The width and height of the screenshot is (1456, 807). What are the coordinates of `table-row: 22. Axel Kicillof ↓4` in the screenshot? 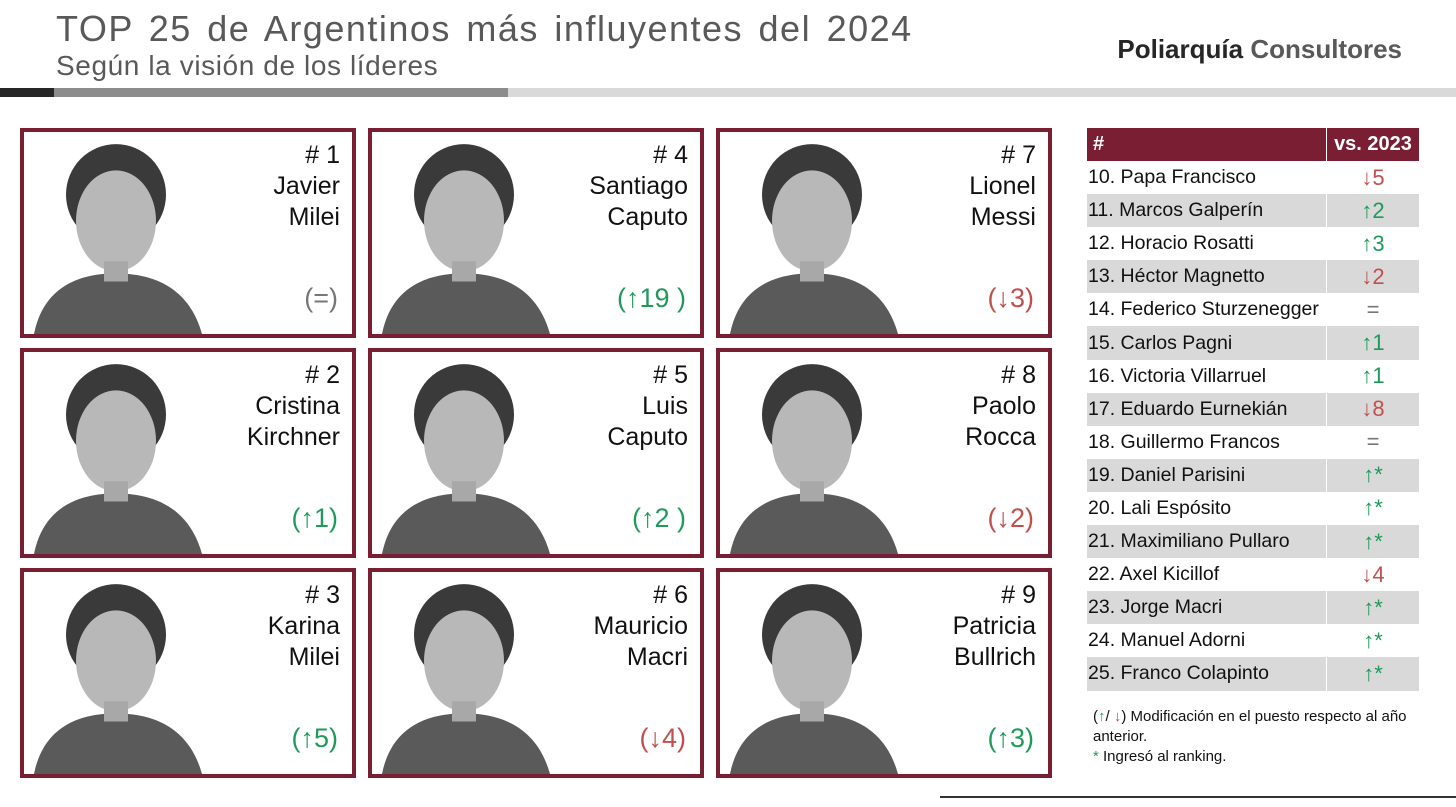 It's located at (1253, 575).